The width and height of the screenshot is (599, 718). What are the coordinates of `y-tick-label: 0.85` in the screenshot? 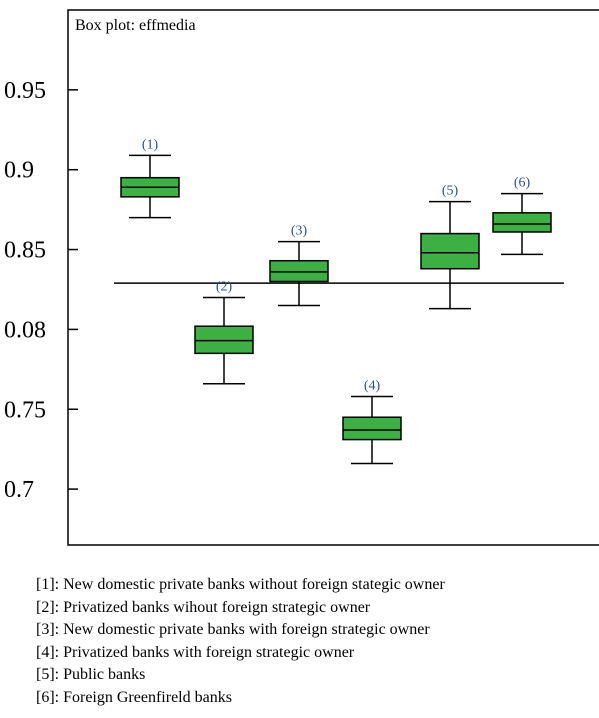 It's located at (25, 251).